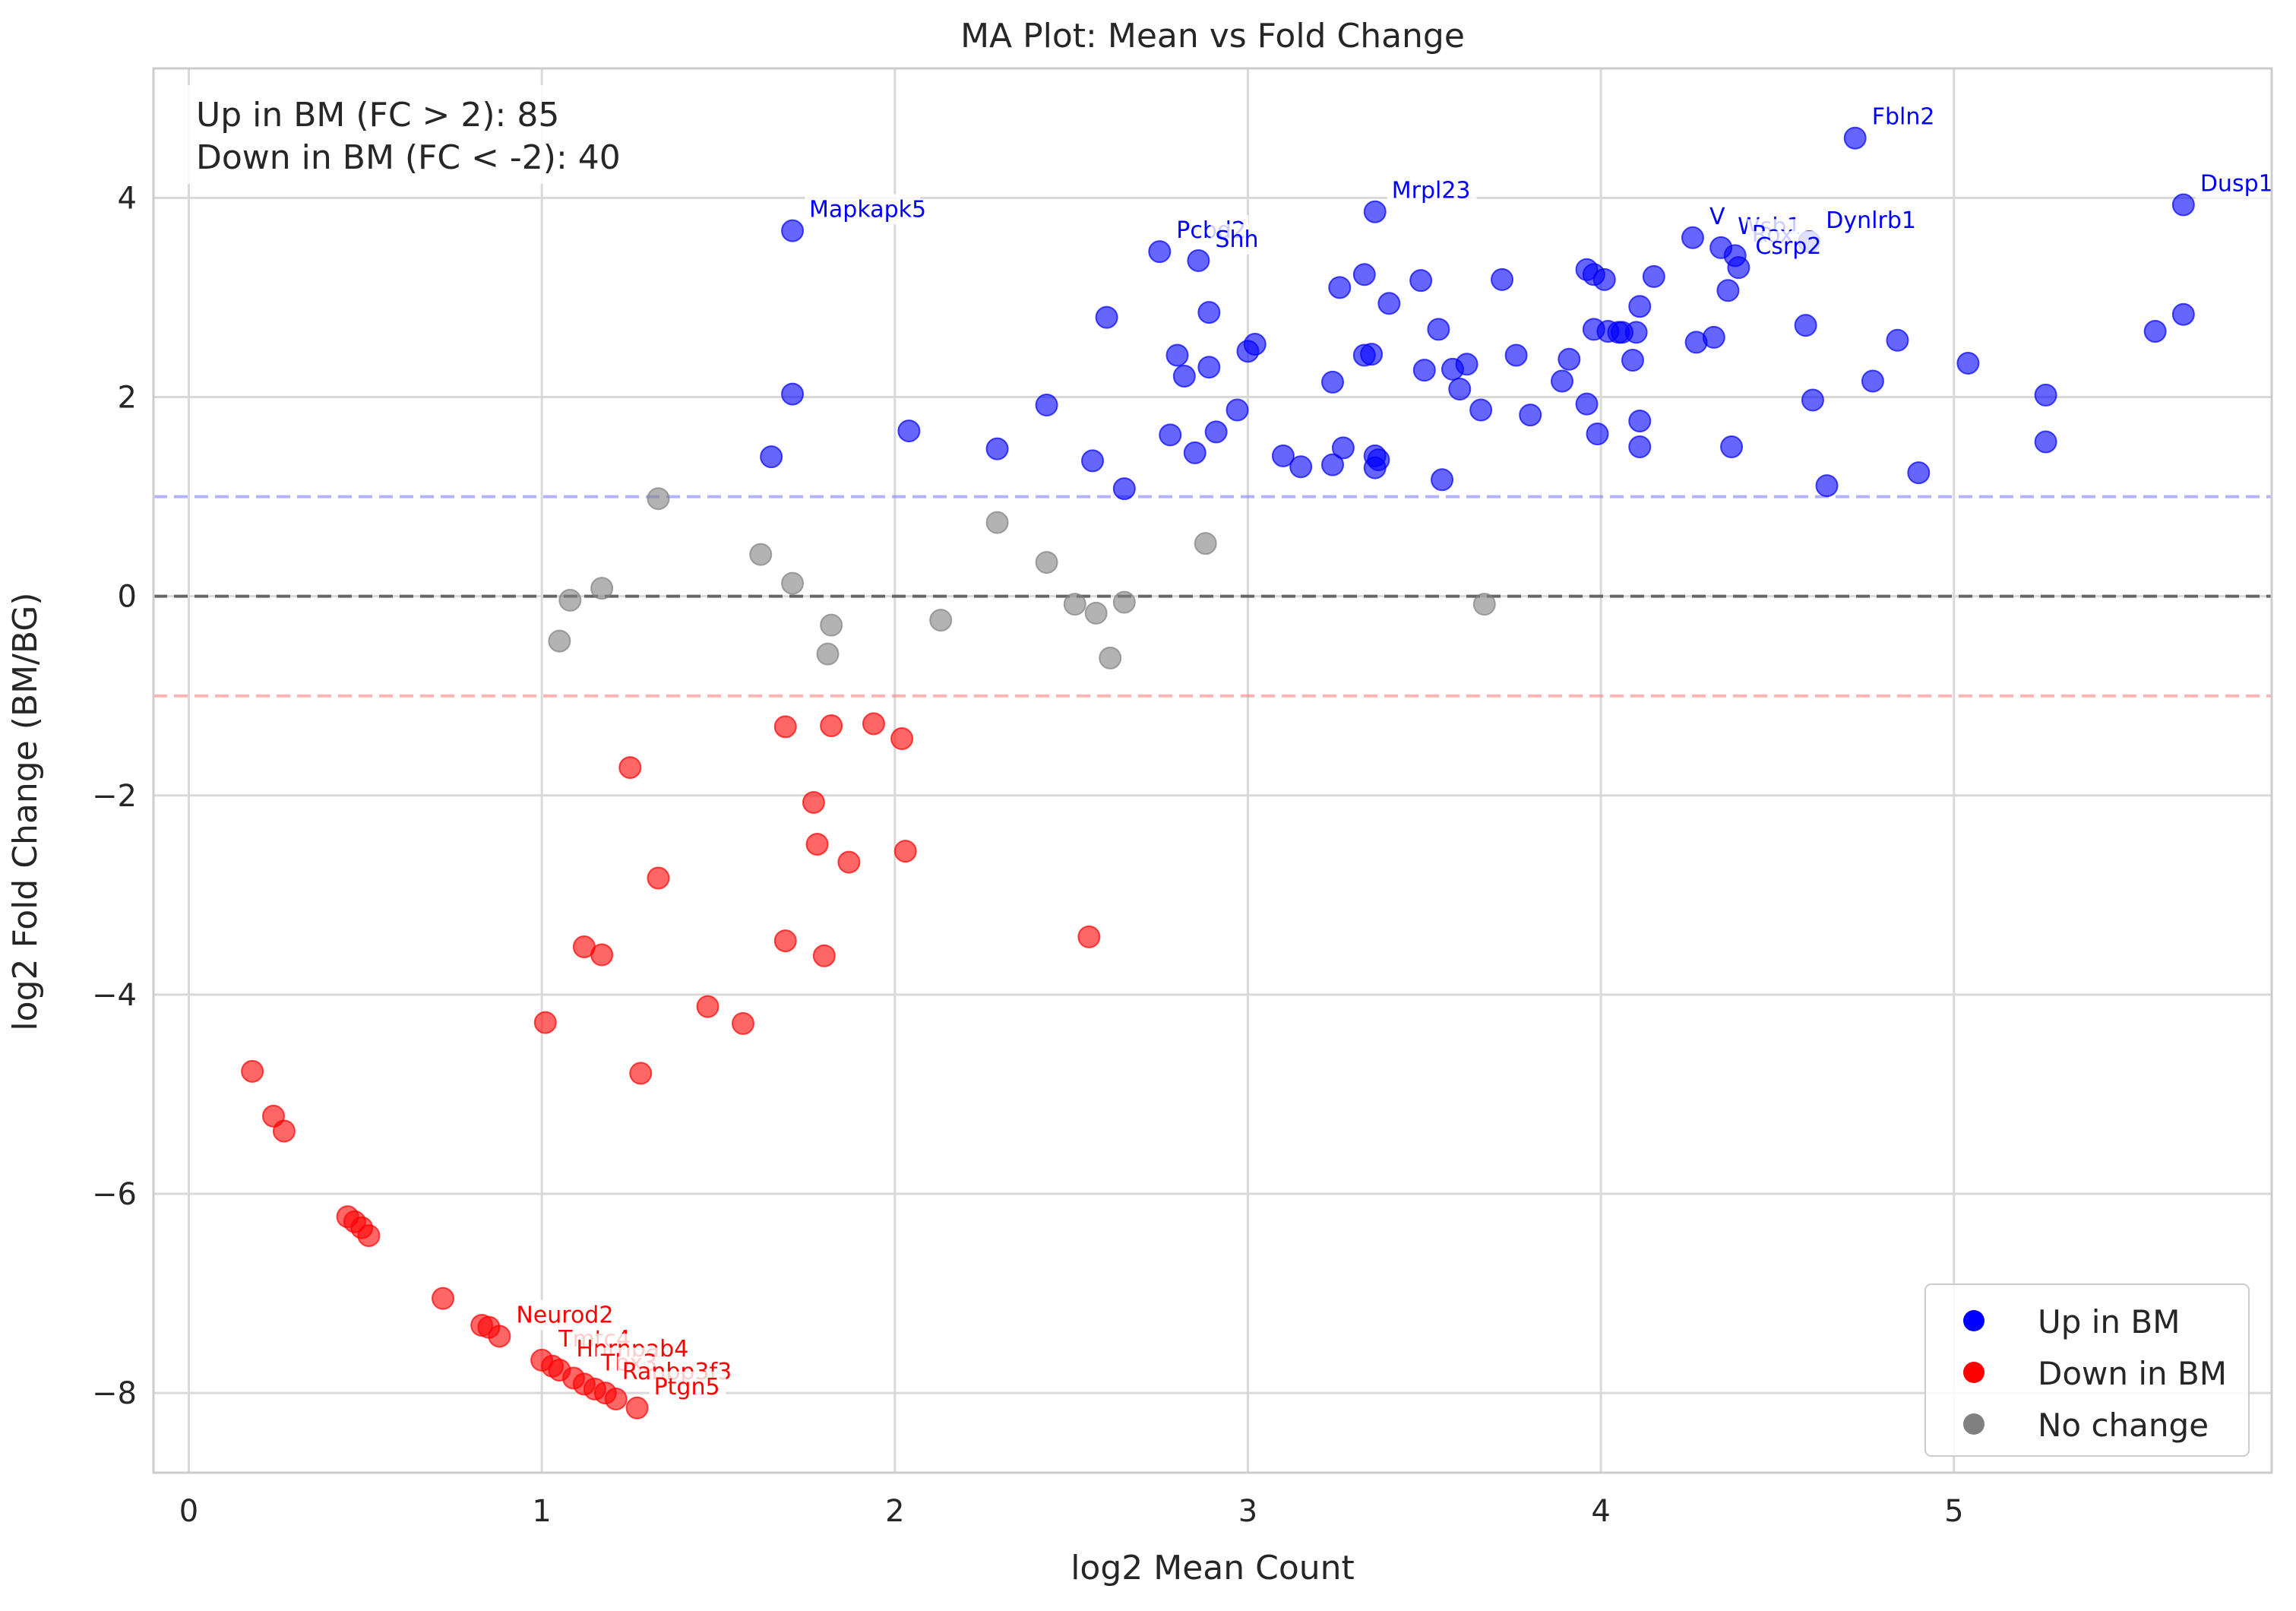  What do you see at coordinates (1212, 36) in the screenshot?
I see `chart-title: MA Plot: Mean vs Fold Change` at bounding box center [1212, 36].